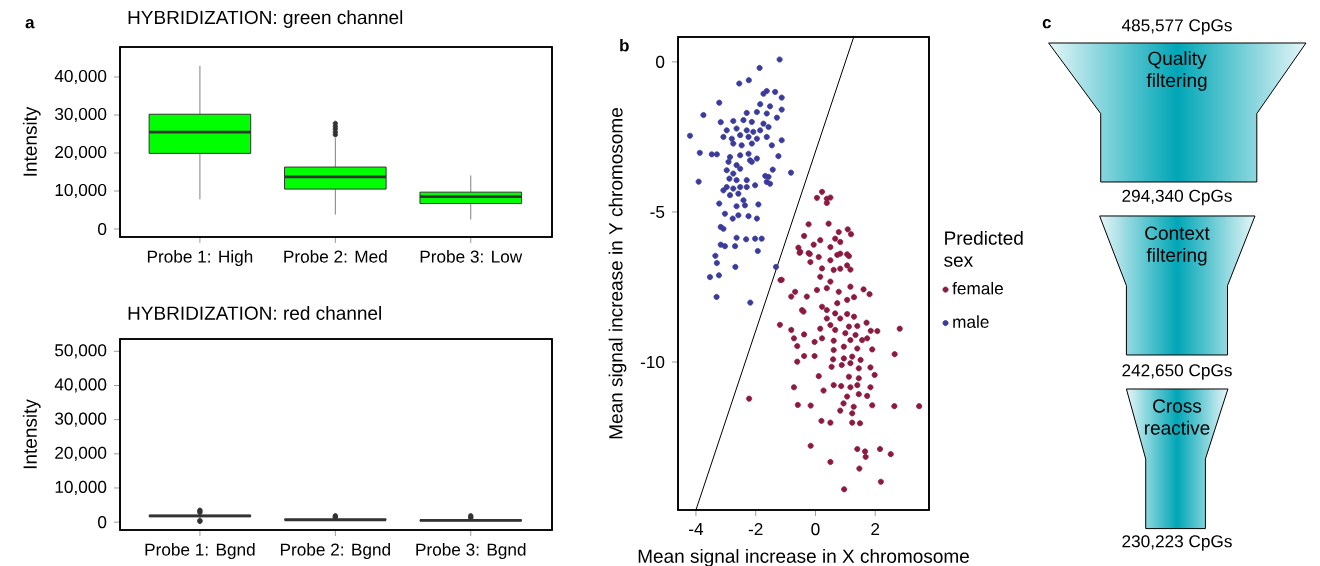  Describe the element at coordinates (1177, 197) in the screenshot. I see `text: 294,340 CpGs` at that location.